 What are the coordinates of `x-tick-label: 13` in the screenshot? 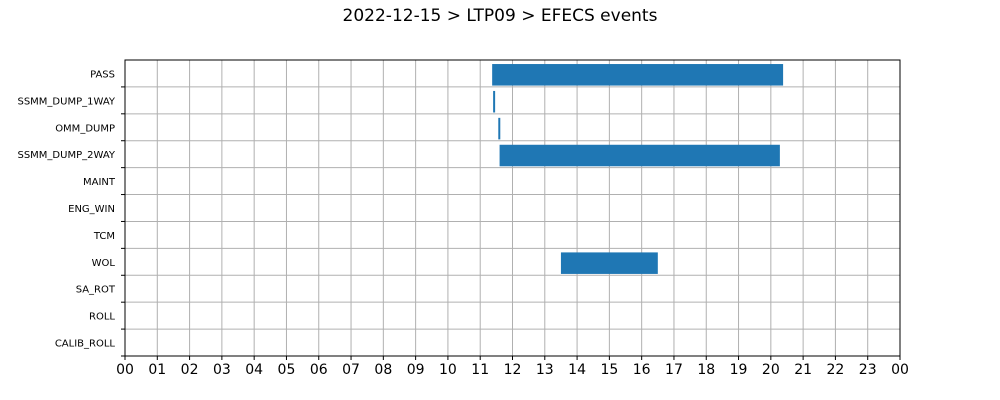 It's located at (545, 370).